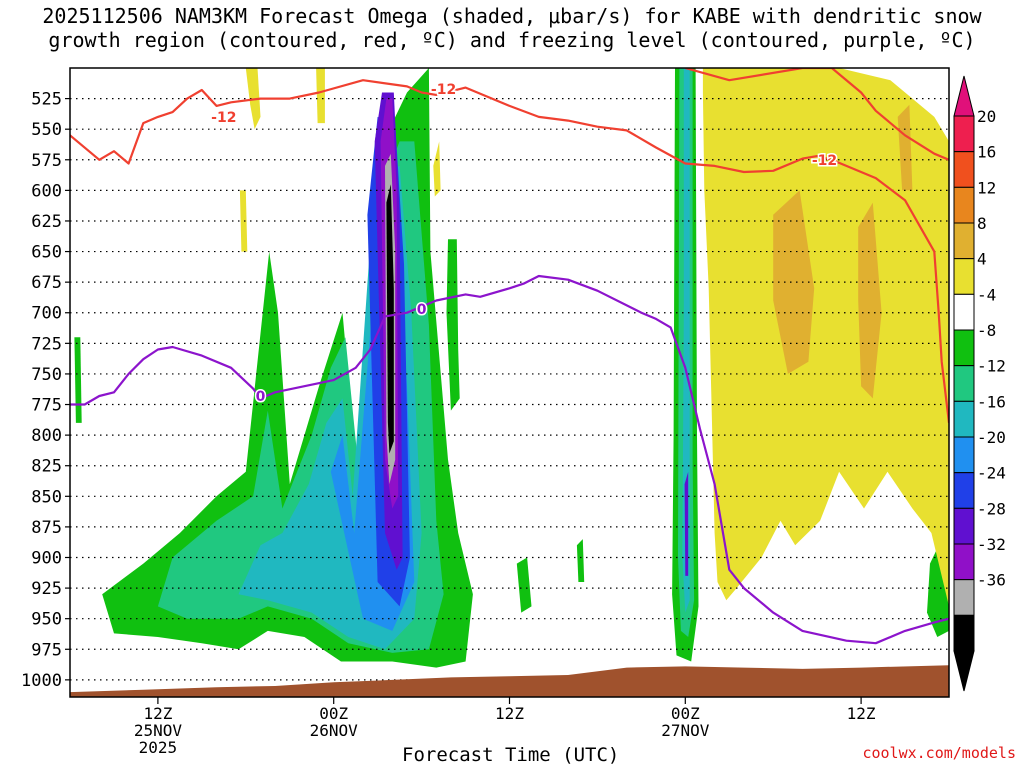  What do you see at coordinates (817, 114) in the screenshot?
I see `contour-dendritic_-12C_upper` at bounding box center [817, 114].